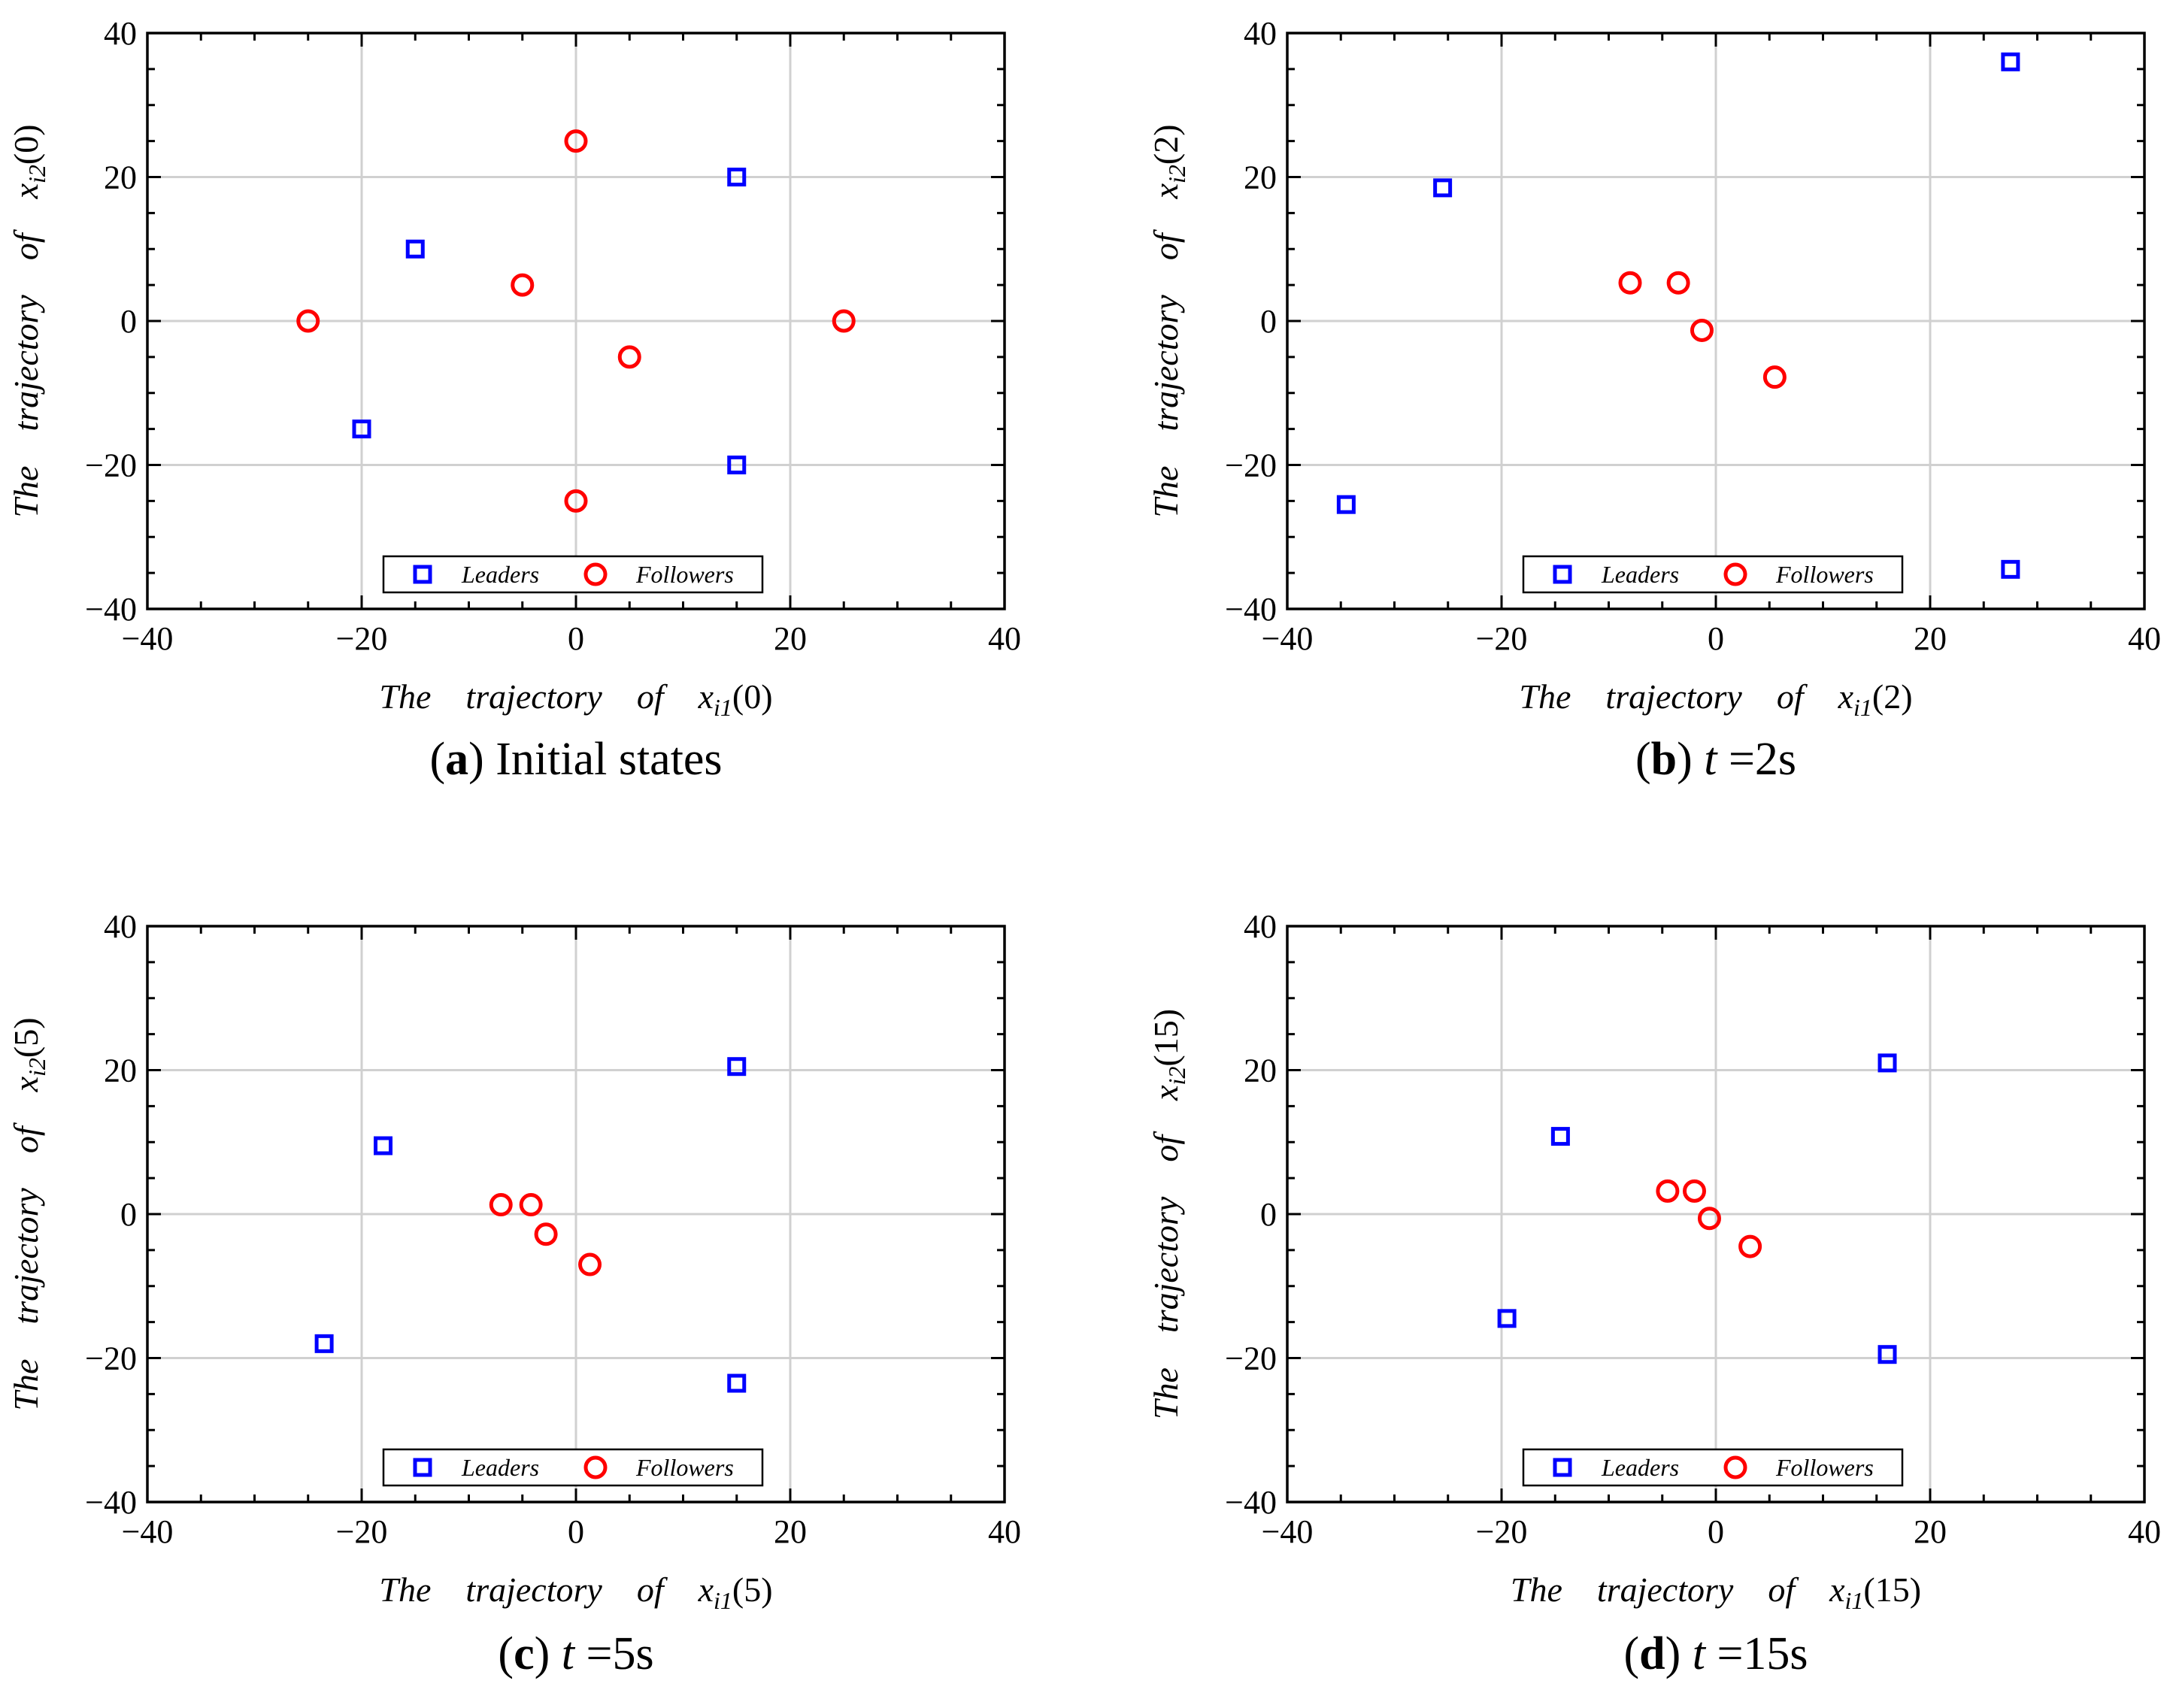 The width and height of the screenshot is (2170, 1708). Describe the element at coordinates (596, 574) in the screenshot. I see `legend-followers-marker` at that location.